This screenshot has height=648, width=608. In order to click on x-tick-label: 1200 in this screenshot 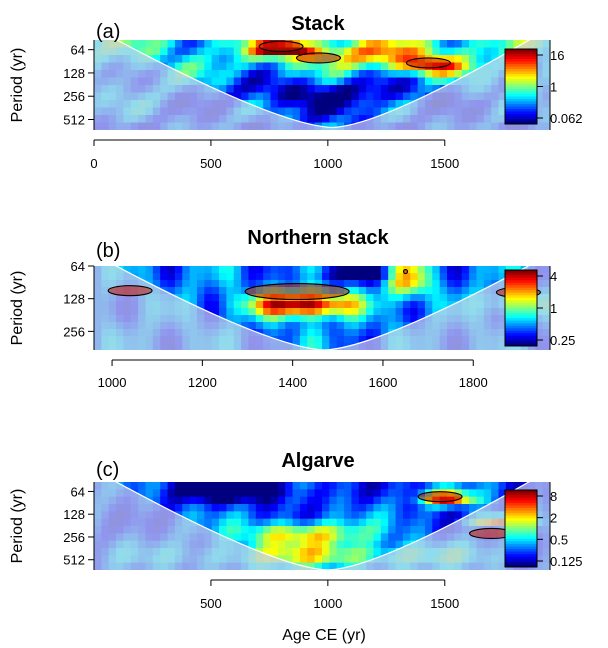, I will do `click(202, 382)`.